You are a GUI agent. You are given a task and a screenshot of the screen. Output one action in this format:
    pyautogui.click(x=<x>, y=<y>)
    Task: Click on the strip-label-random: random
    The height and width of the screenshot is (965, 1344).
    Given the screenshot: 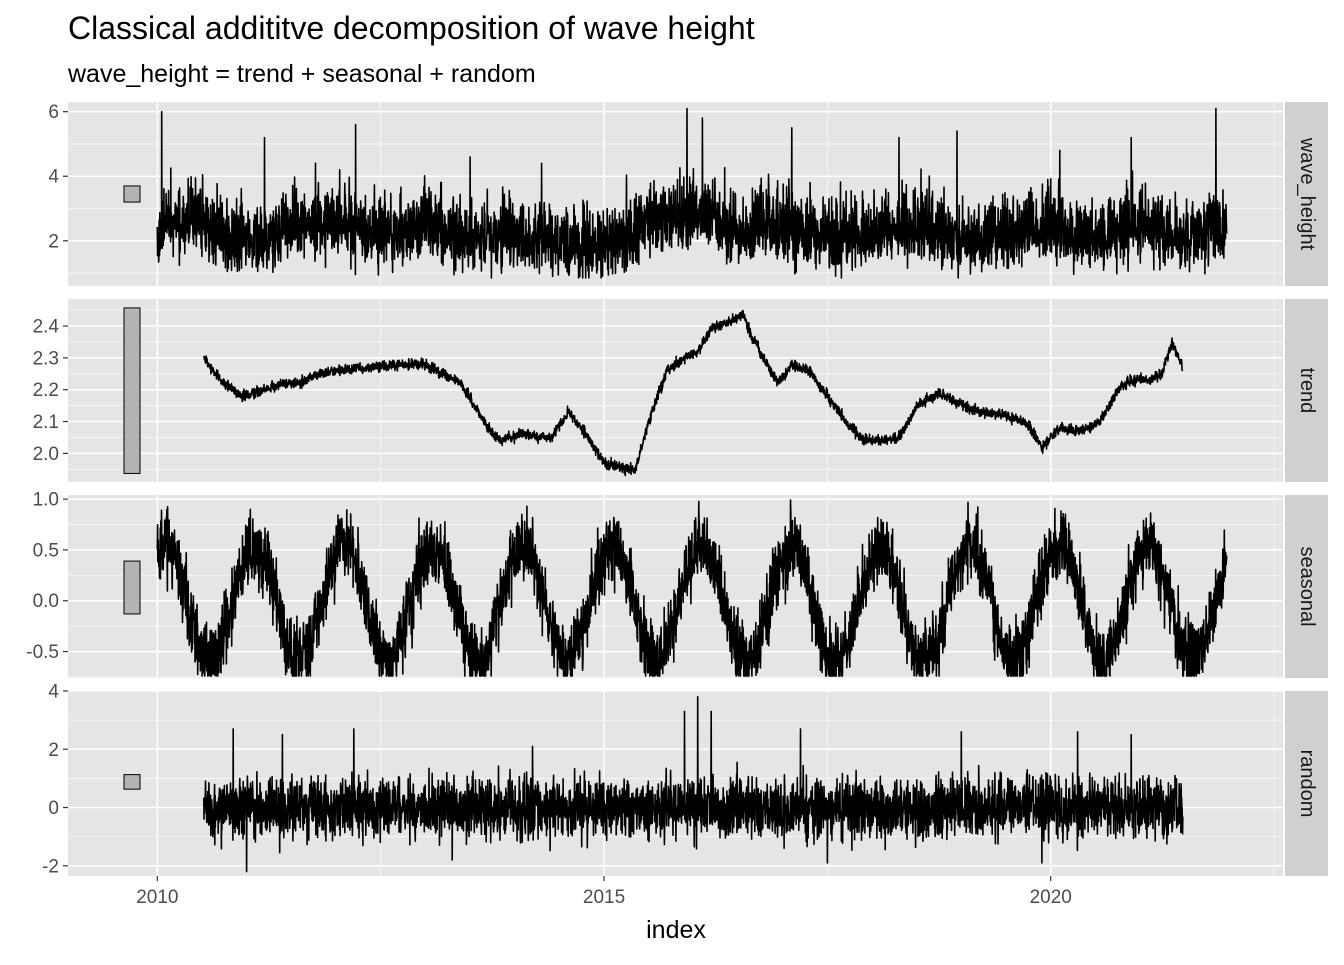 What is the action you would take?
    pyautogui.click(x=1307, y=784)
    